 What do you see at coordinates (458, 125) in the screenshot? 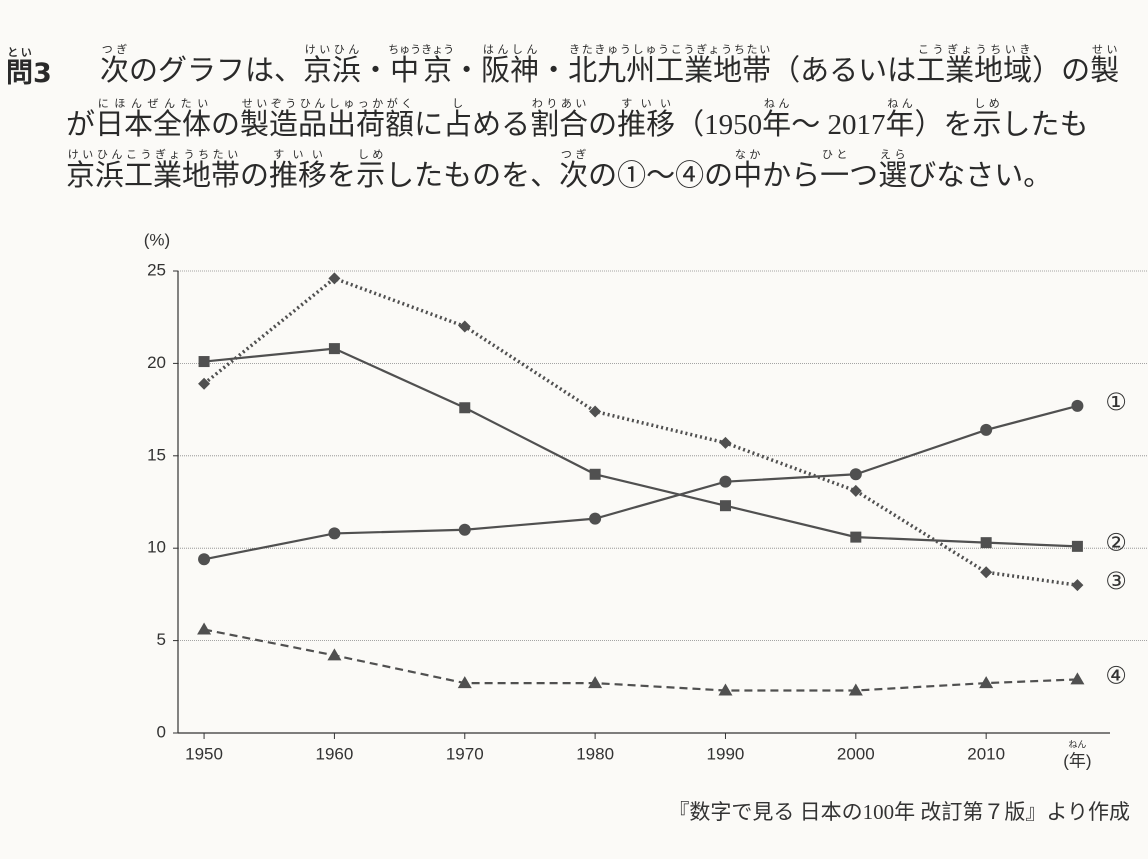
I see `ruby-base: 占` at bounding box center [458, 125].